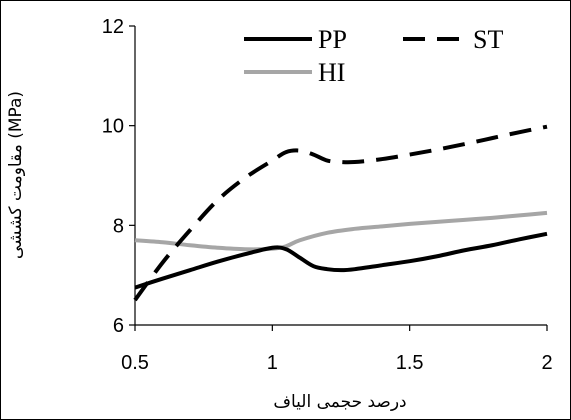 The height and width of the screenshot is (420, 571). I want to click on y-tick-label: 12, so click(113, 27).